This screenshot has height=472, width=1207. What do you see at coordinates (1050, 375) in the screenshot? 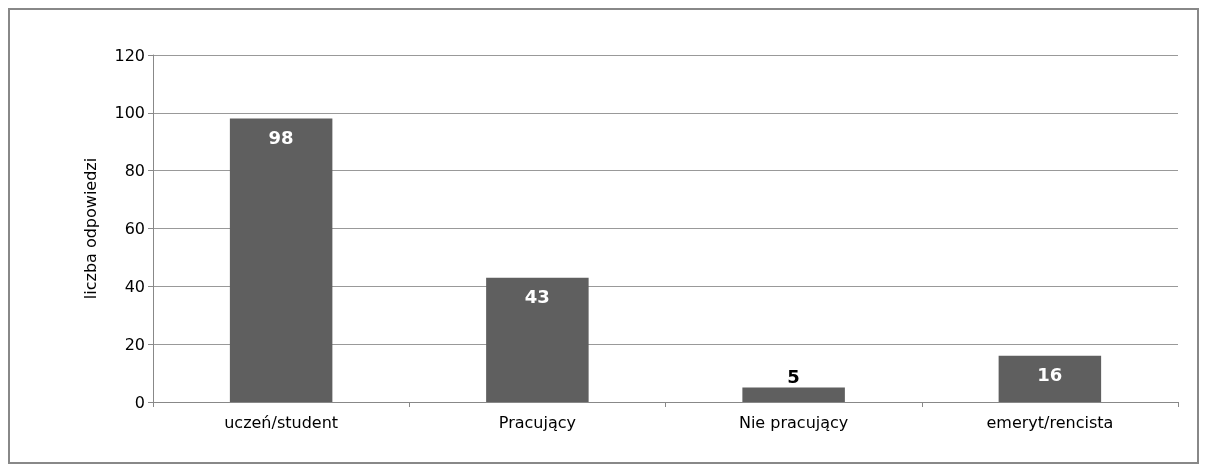
I see `data-label: 16` at bounding box center [1050, 375].